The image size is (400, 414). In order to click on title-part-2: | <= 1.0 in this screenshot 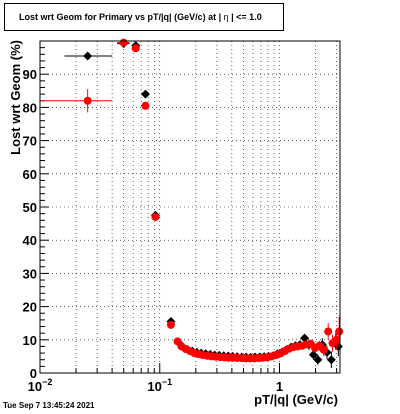, I will do `click(246, 17)`.